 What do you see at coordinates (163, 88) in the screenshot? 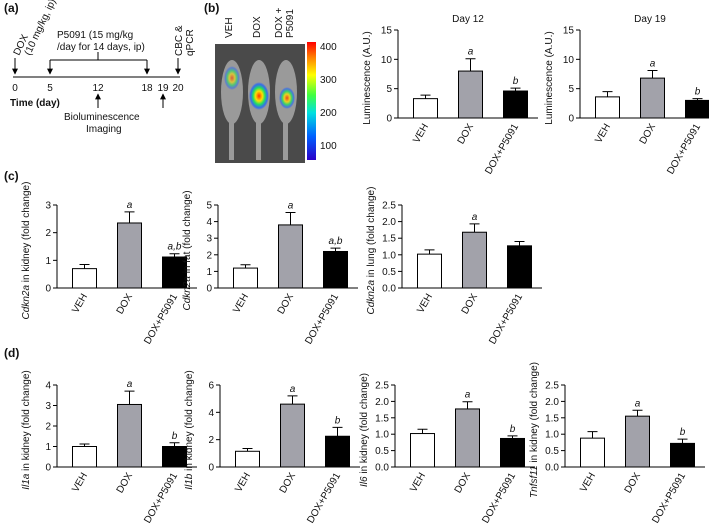
I see `timeline-tick-label: 19` at bounding box center [163, 88].